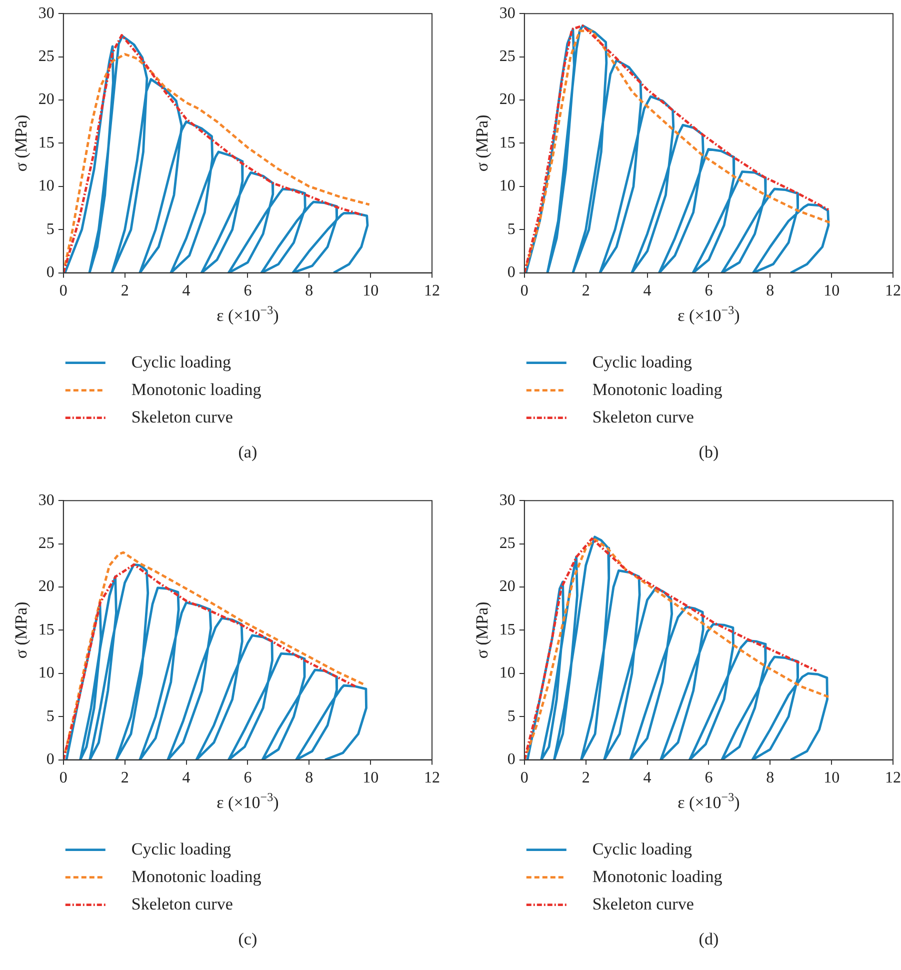 This screenshot has height=970, width=901. What do you see at coordinates (708, 452) in the screenshot?
I see `text: (b)` at bounding box center [708, 452].